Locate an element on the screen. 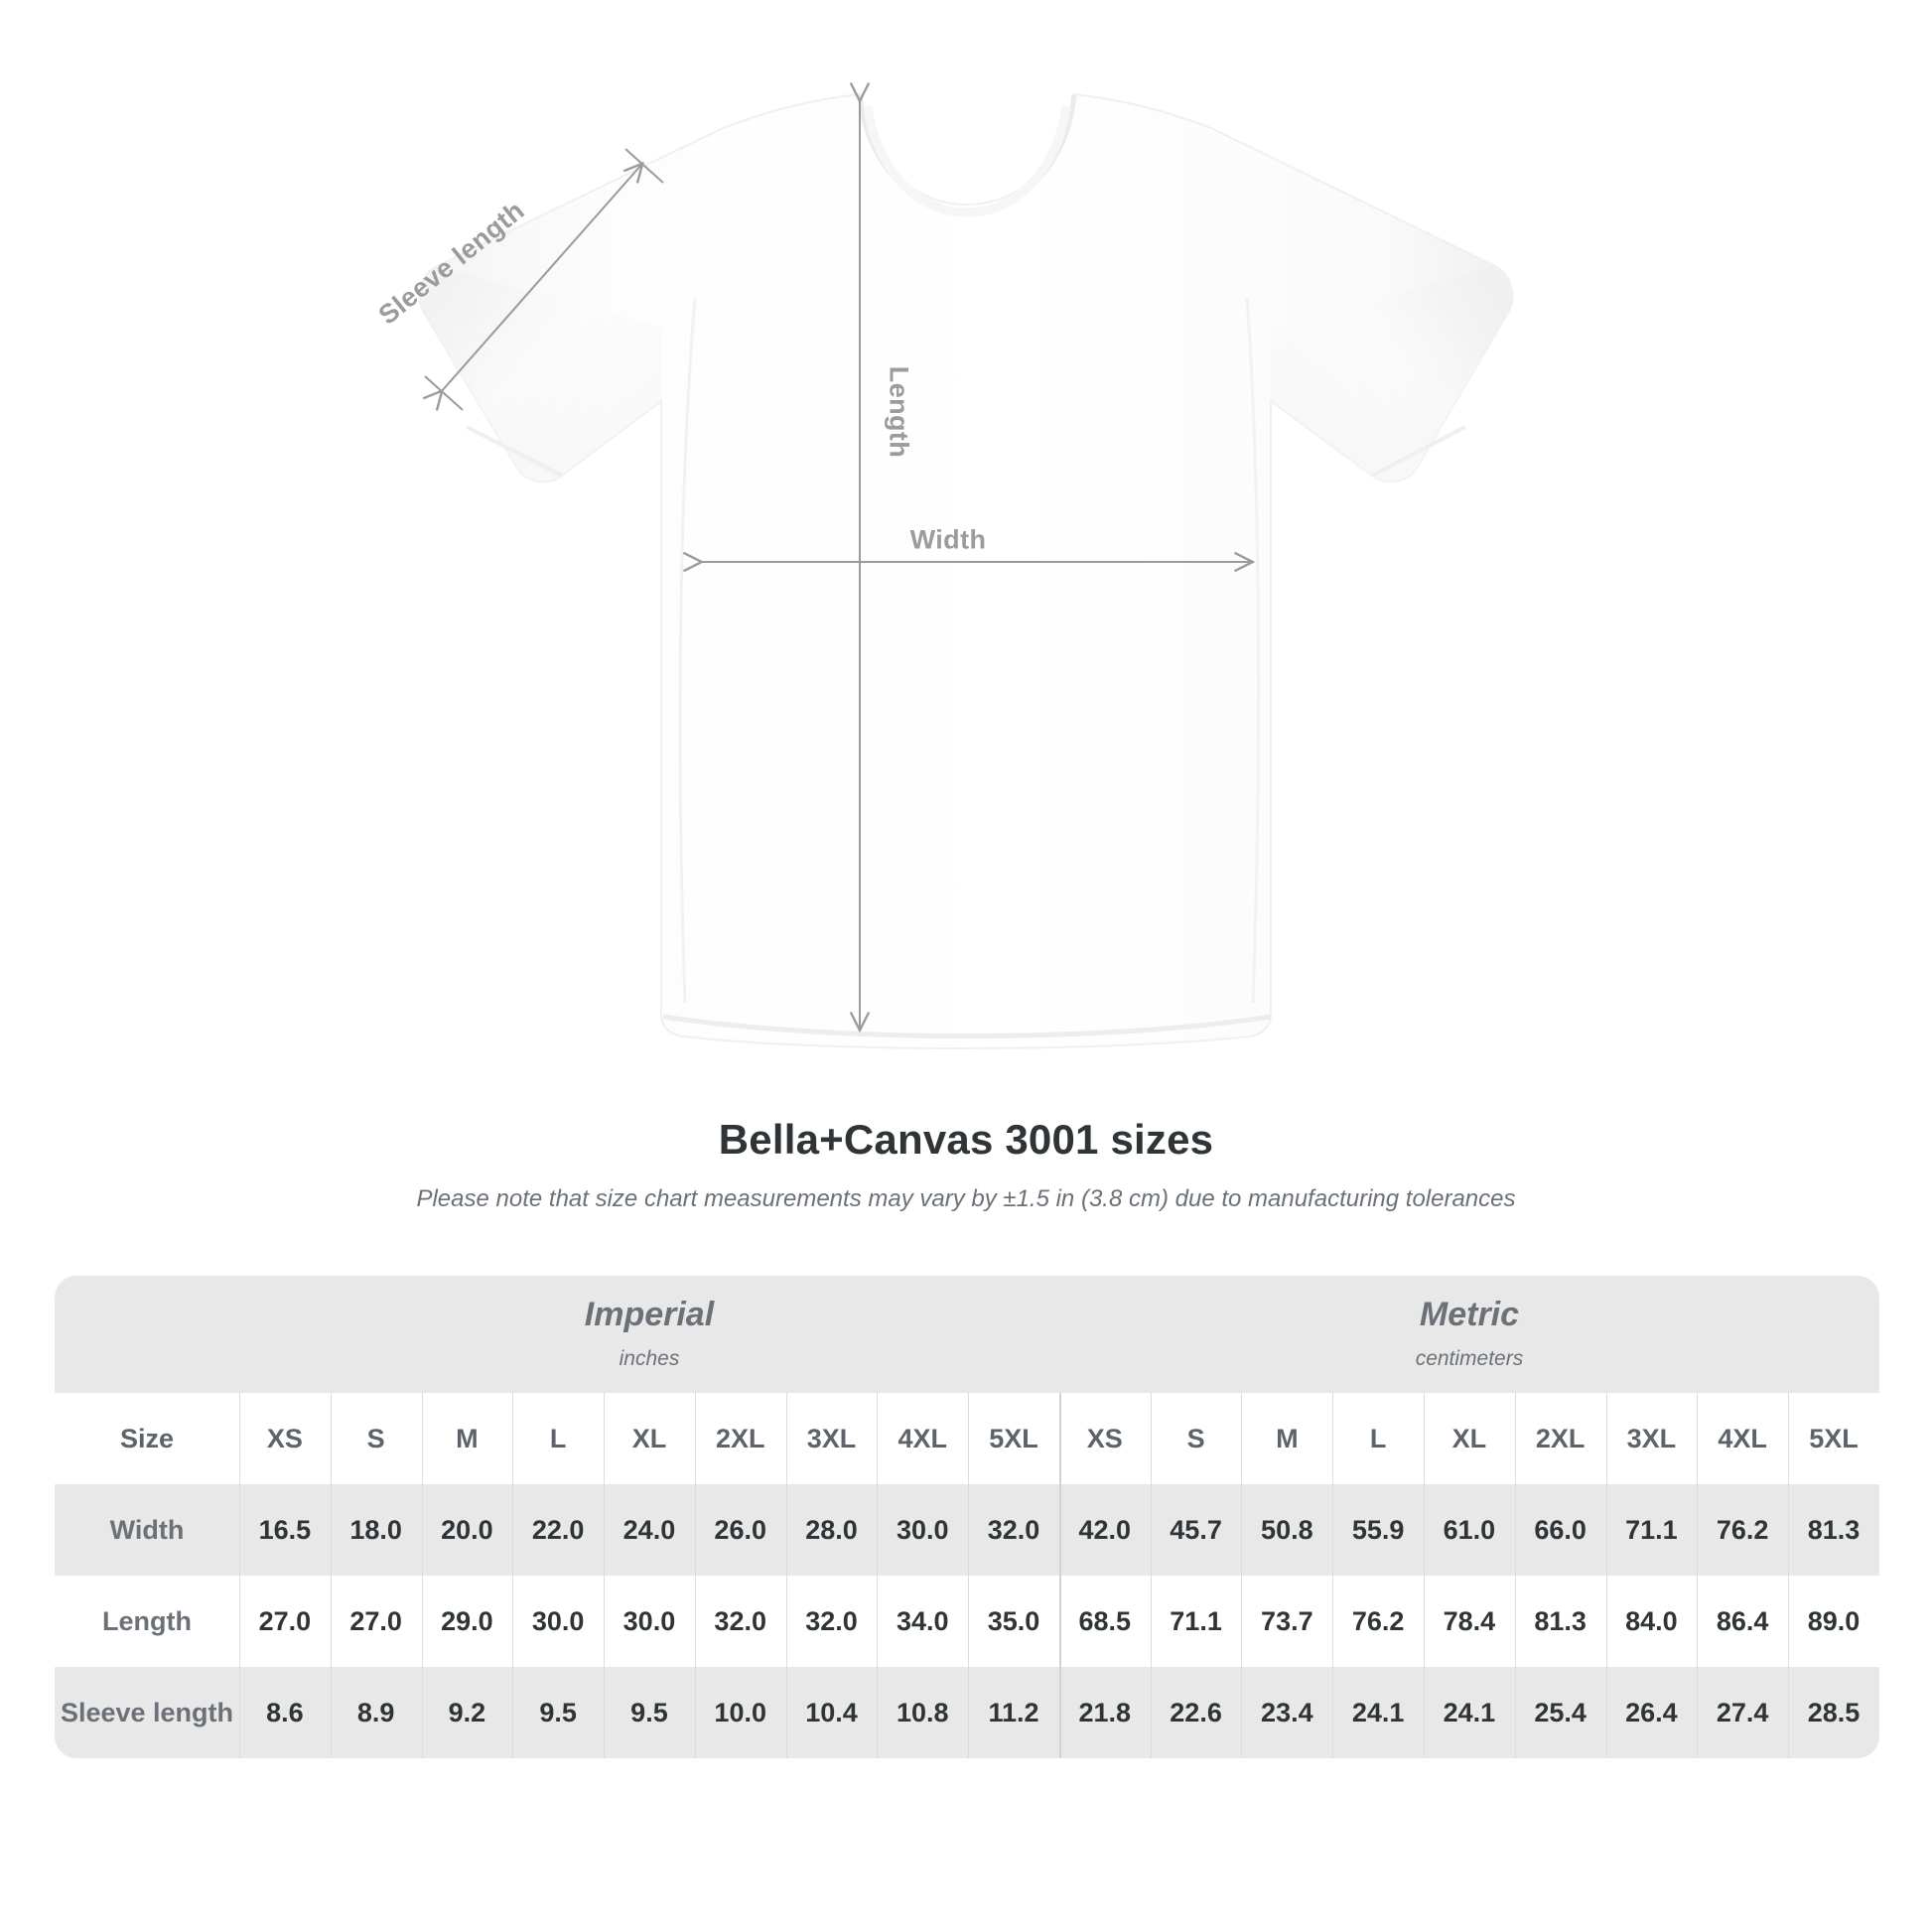  sleeve-dimension-line is located at coordinates (545, 279).